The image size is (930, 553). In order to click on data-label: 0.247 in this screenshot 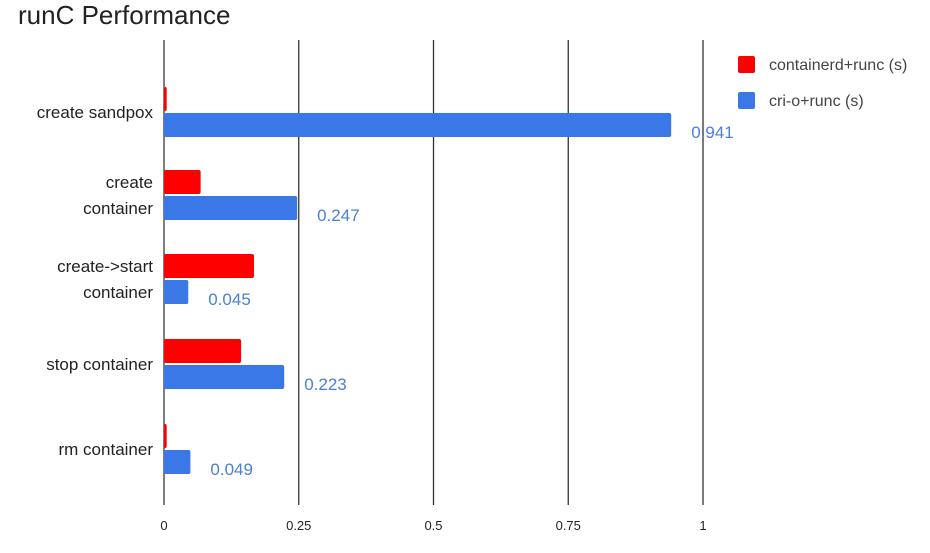, I will do `click(338, 215)`.